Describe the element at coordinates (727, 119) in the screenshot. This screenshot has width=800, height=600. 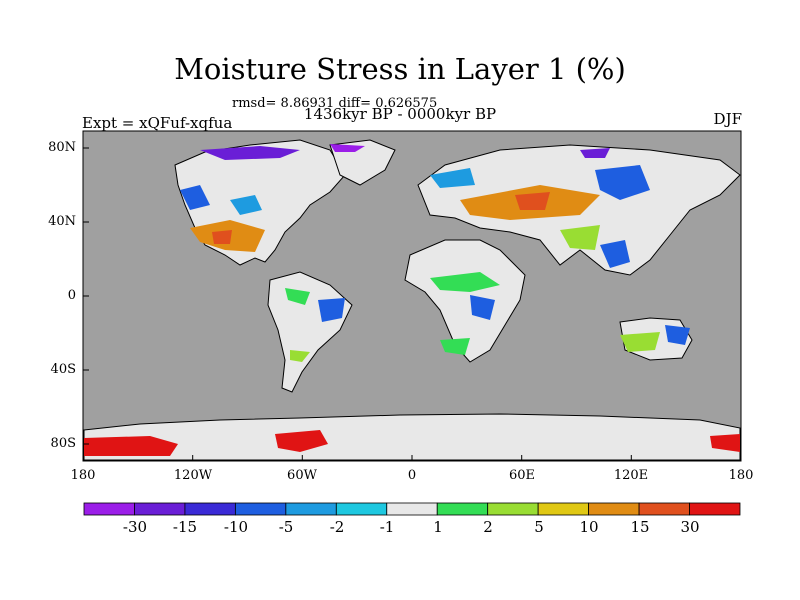
I see `season-label: DJF` at that location.